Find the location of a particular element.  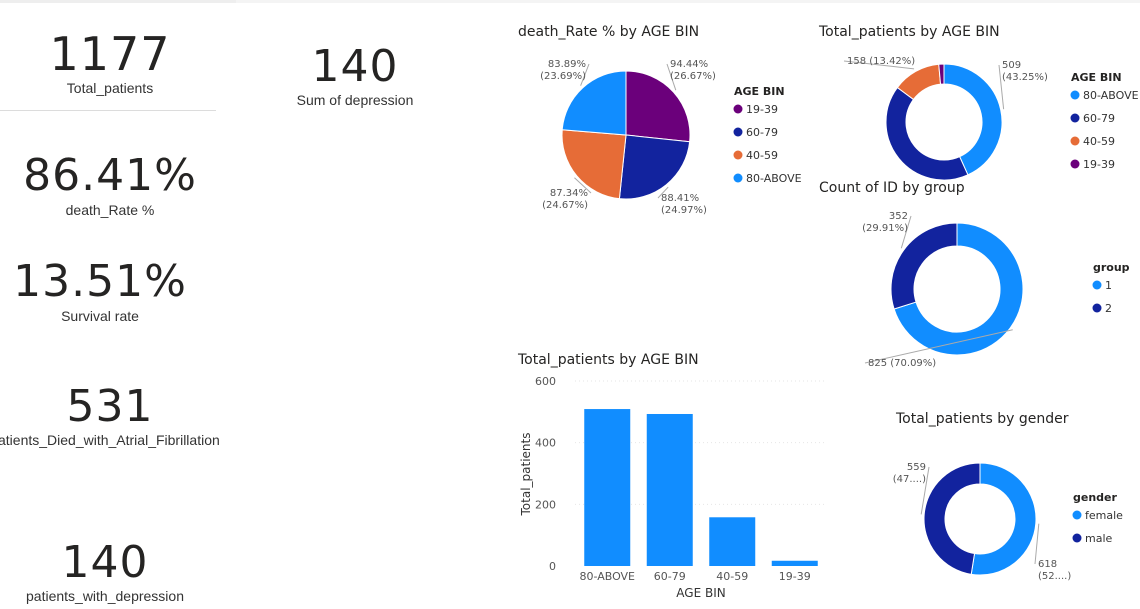

group-donut-data-label-1: 825 (70.09%) is located at coordinates (902, 363).